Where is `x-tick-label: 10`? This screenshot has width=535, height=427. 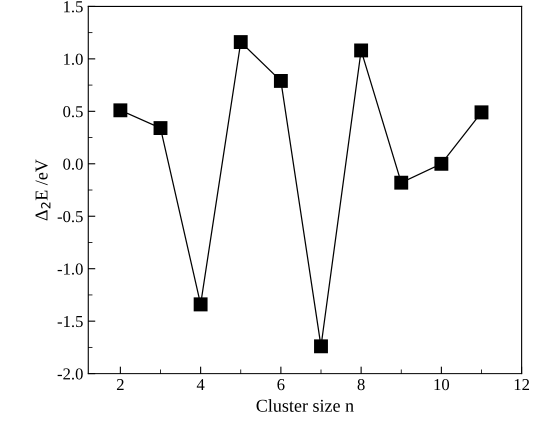 x-tick-label: 10 is located at coordinates (442, 384).